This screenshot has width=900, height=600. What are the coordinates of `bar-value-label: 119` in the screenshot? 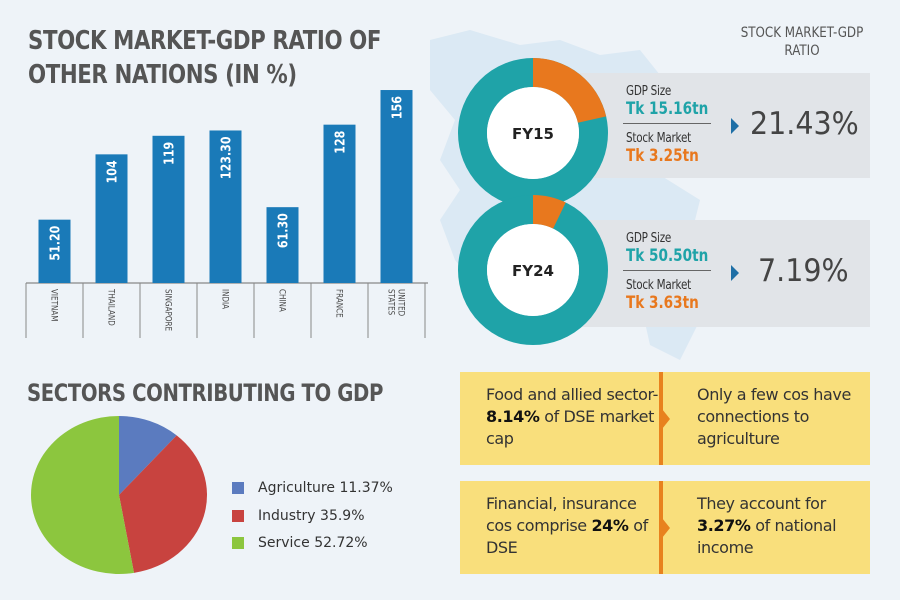 It's located at (169, 153).